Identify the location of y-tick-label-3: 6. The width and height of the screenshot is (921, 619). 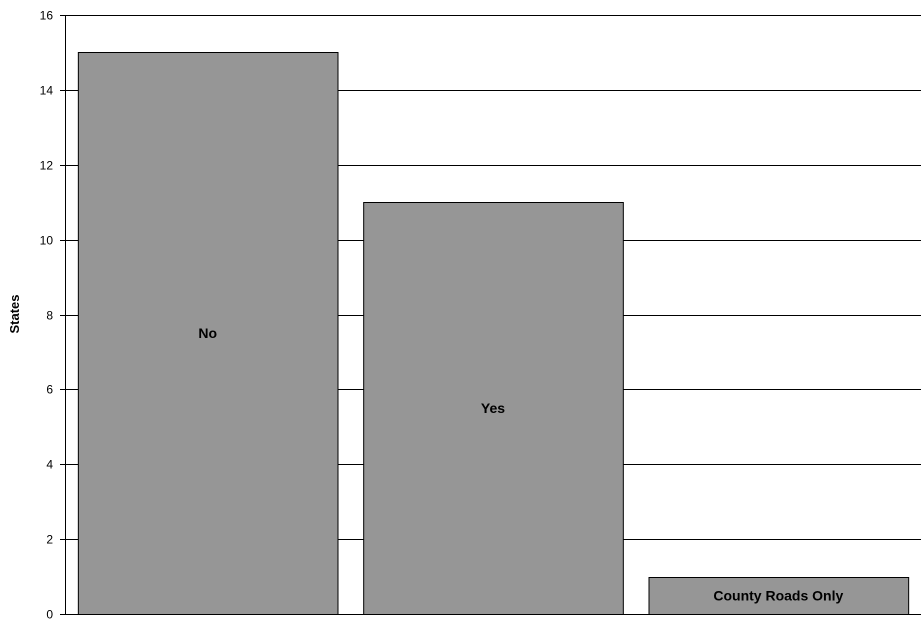
(49, 390).